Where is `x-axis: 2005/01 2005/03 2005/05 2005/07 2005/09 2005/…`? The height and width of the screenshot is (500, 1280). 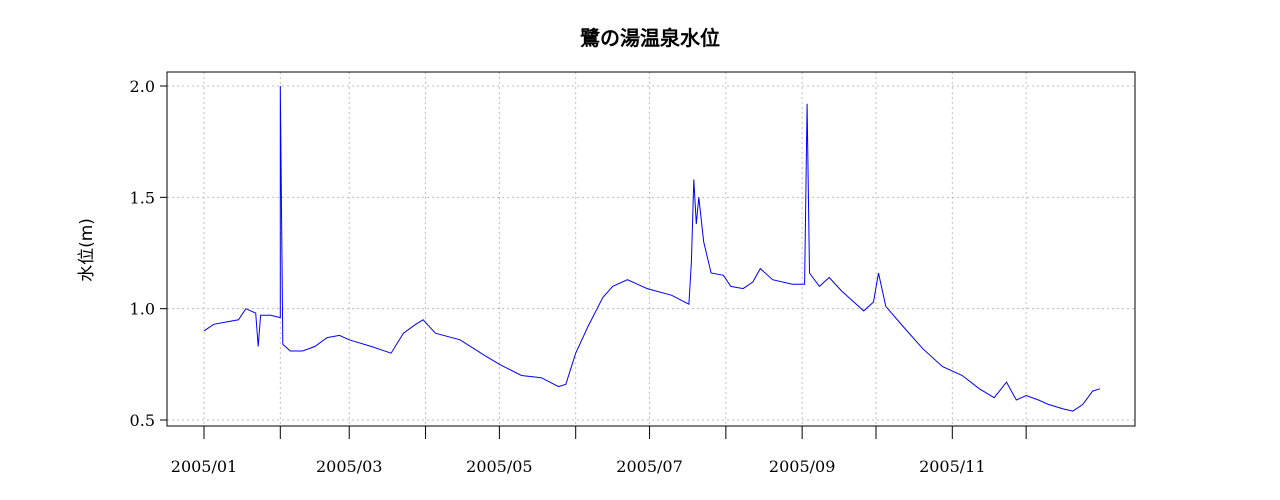 x-axis: 2005/01 2005/03 2005/05 2005/07 2005/09 2005/… is located at coordinates (599, 451).